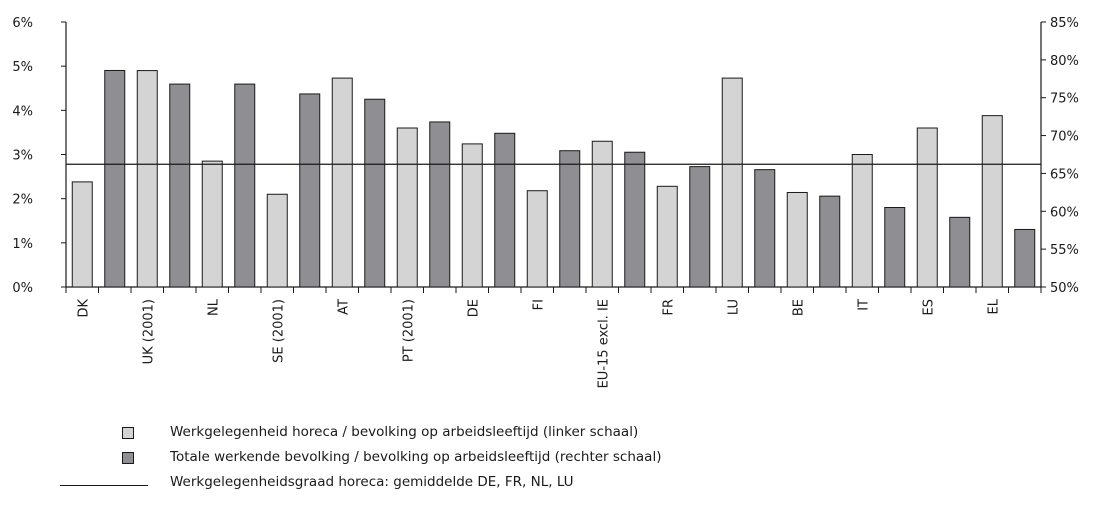 Image resolution: width=1113 pixels, height=514 pixels. I want to click on y-left-tick-label: 5%, so click(22, 67).